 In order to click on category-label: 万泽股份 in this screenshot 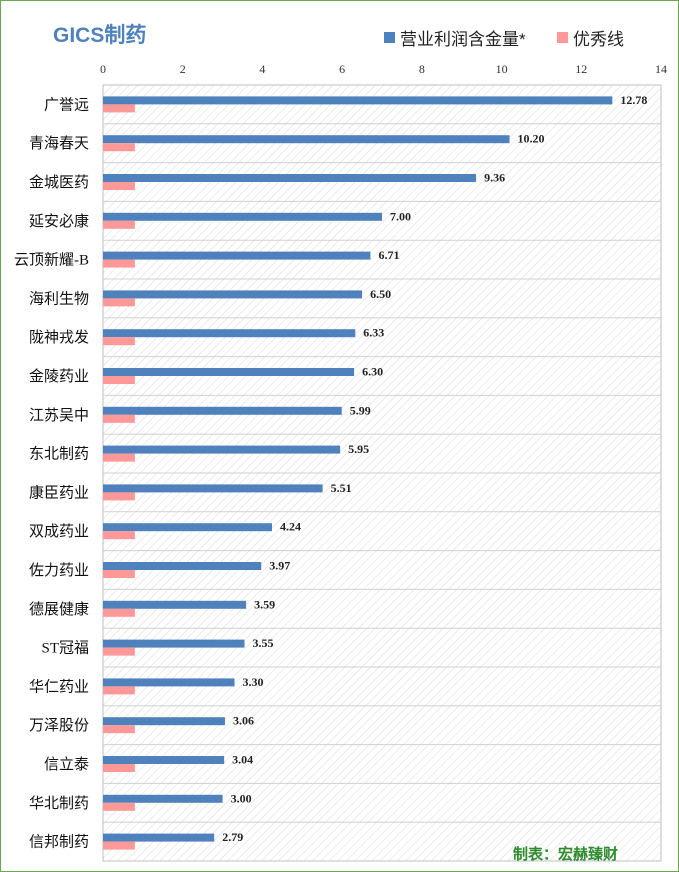, I will do `click(59, 725)`.